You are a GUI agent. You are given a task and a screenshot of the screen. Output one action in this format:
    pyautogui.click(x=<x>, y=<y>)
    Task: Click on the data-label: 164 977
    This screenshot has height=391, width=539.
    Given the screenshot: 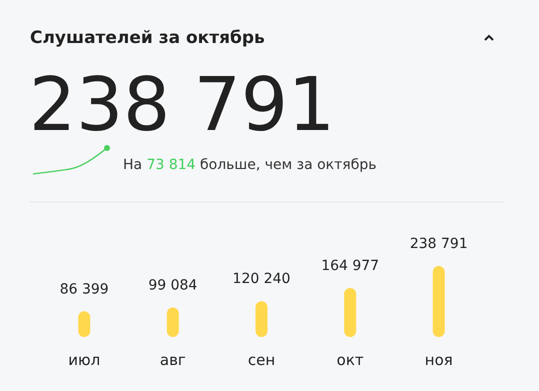 What is the action you would take?
    pyautogui.click(x=350, y=266)
    